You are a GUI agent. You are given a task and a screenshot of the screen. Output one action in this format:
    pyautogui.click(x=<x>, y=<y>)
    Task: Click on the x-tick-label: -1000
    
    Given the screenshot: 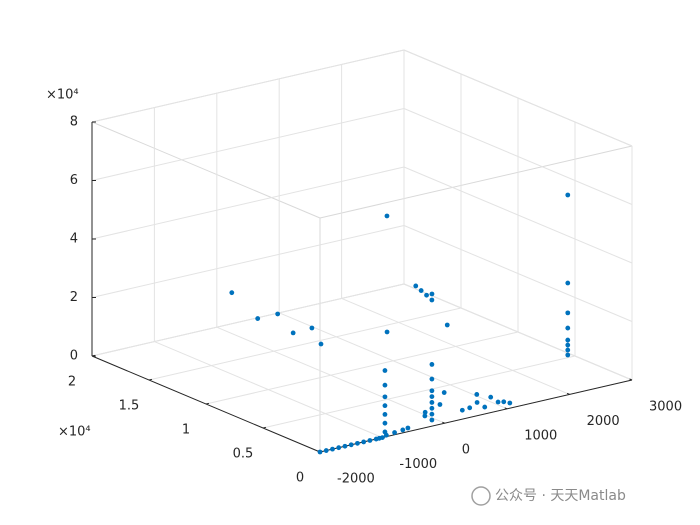 What is the action you would take?
    pyautogui.click(x=418, y=464)
    